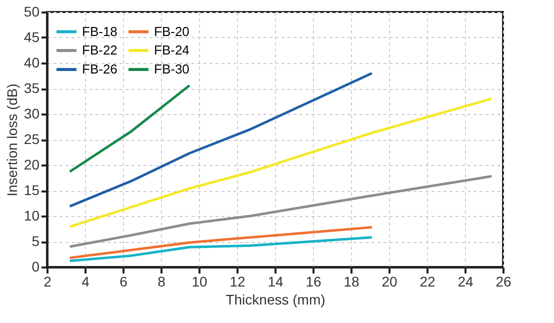 The image size is (554, 323). I want to click on x-tick-label: 12, so click(238, 282).